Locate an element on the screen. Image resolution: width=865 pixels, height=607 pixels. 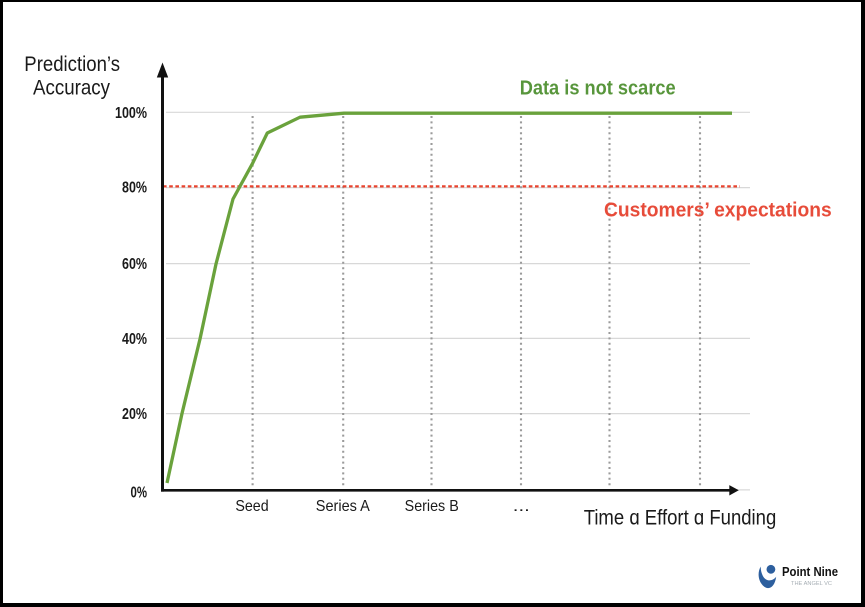
svg-text: Data is not scarce is located at coordinates (598, 89).